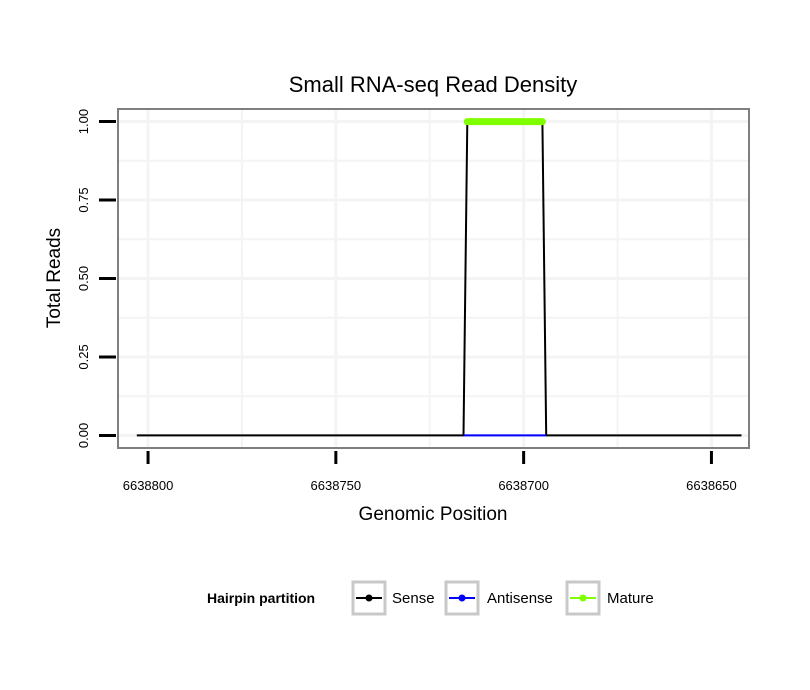 This screenshot has width=810, height=690. Describe the element at coordinates (336, 485) in the screenshot. I see `x-tick-label: 6638750` at that location.